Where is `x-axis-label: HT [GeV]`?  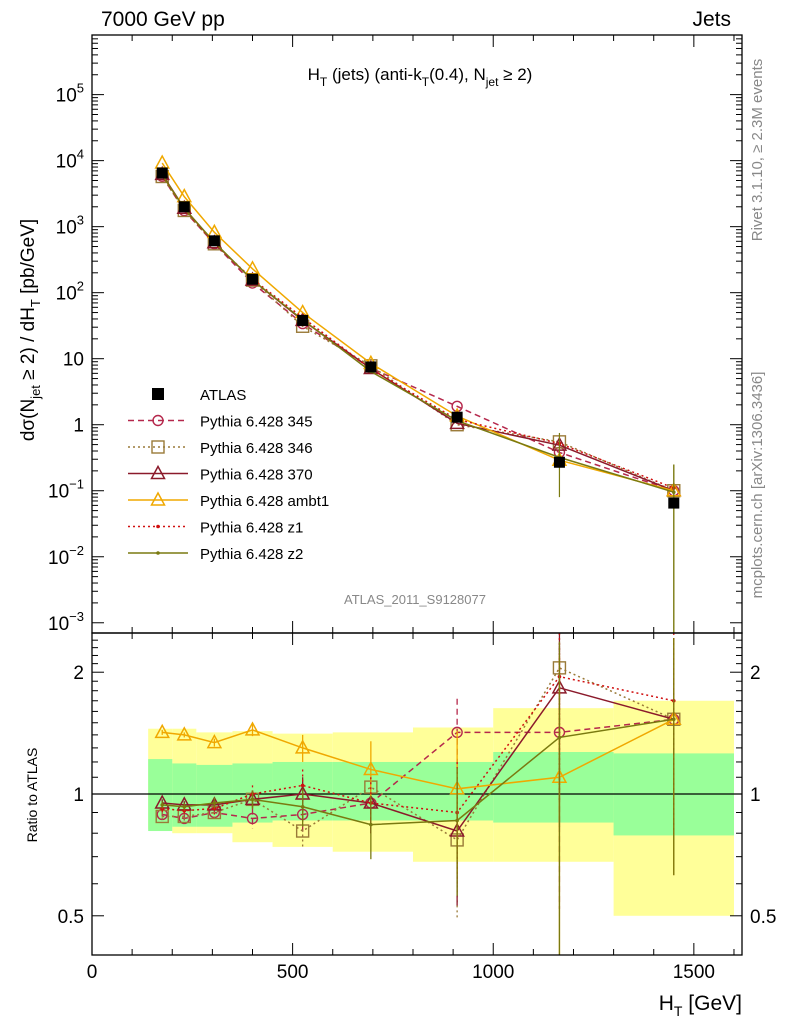 x-axis-label: HT [GeV] is located at coordinates (700, 1005).